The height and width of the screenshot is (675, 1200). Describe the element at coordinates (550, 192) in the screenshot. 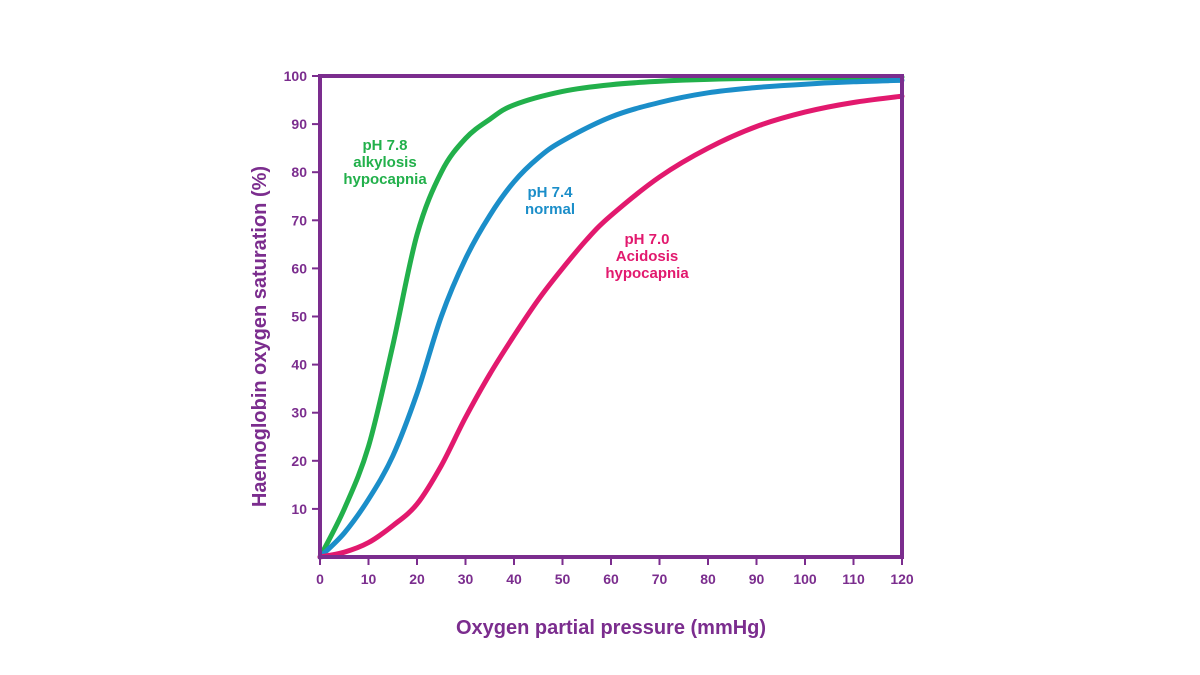

I see `series-label-line: pH 7.4` at that location.